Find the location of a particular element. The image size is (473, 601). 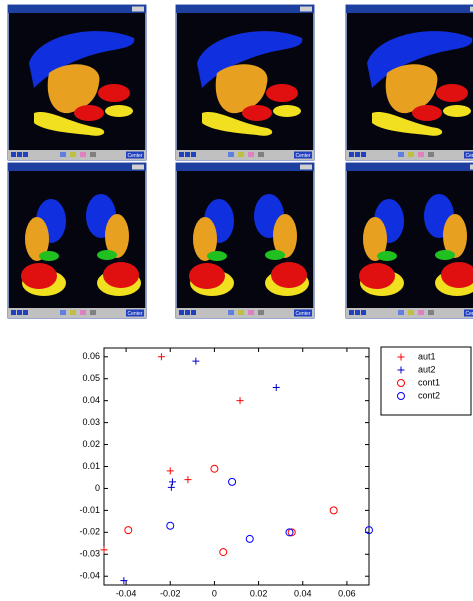

y-tick-label: 0.03 is located at coordinates (91, 422).